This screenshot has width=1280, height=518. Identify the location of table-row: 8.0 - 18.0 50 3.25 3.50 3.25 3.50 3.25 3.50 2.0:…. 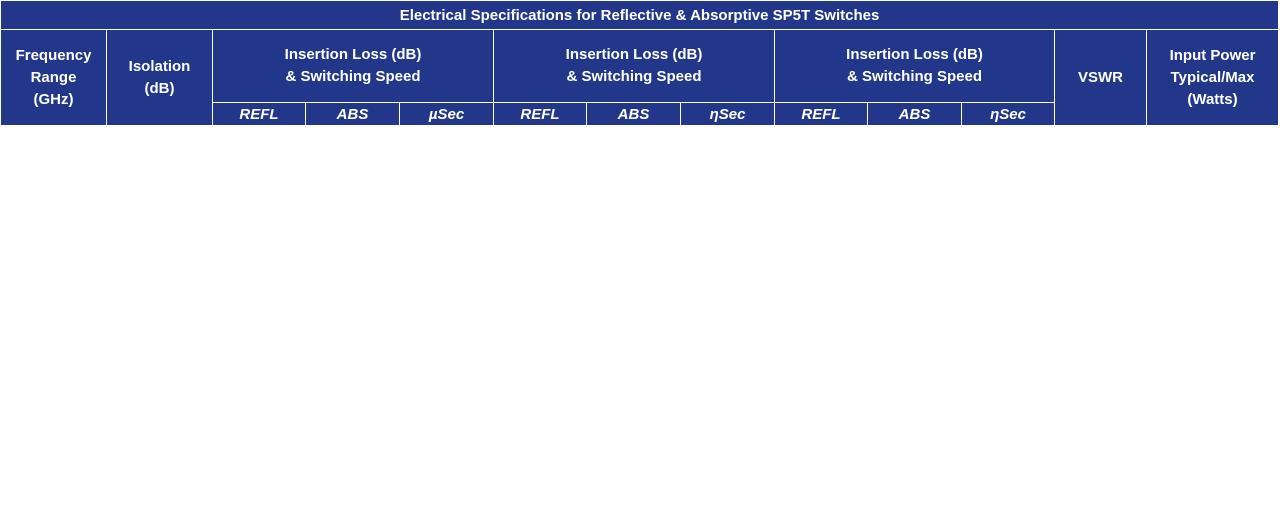
(639, 351).